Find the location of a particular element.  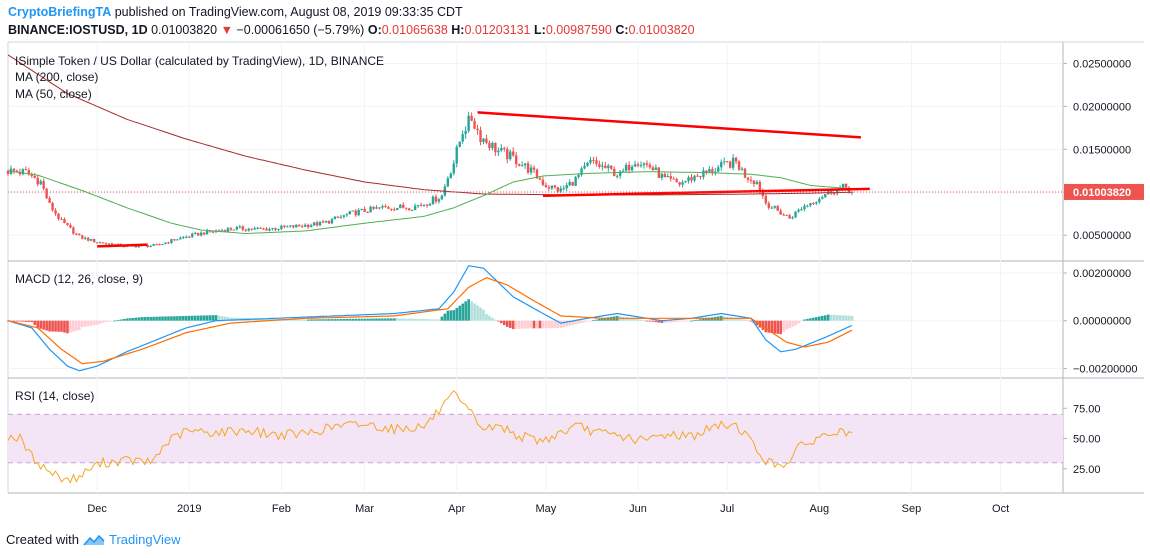

low-label: L: is located at coordinates (540, 30).